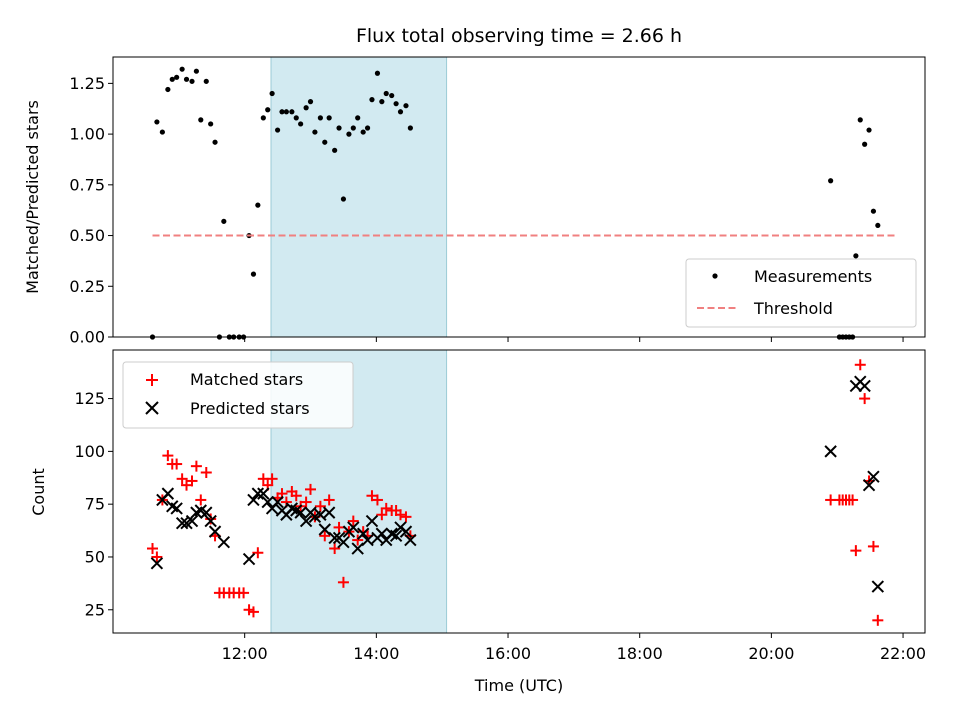 The image size is (960, 720). What do you see at coordinates (32, 197) in the screenshot?
I see `y-axis-label-top: Matched/Predicted stars` at bounding box center [32, 197].